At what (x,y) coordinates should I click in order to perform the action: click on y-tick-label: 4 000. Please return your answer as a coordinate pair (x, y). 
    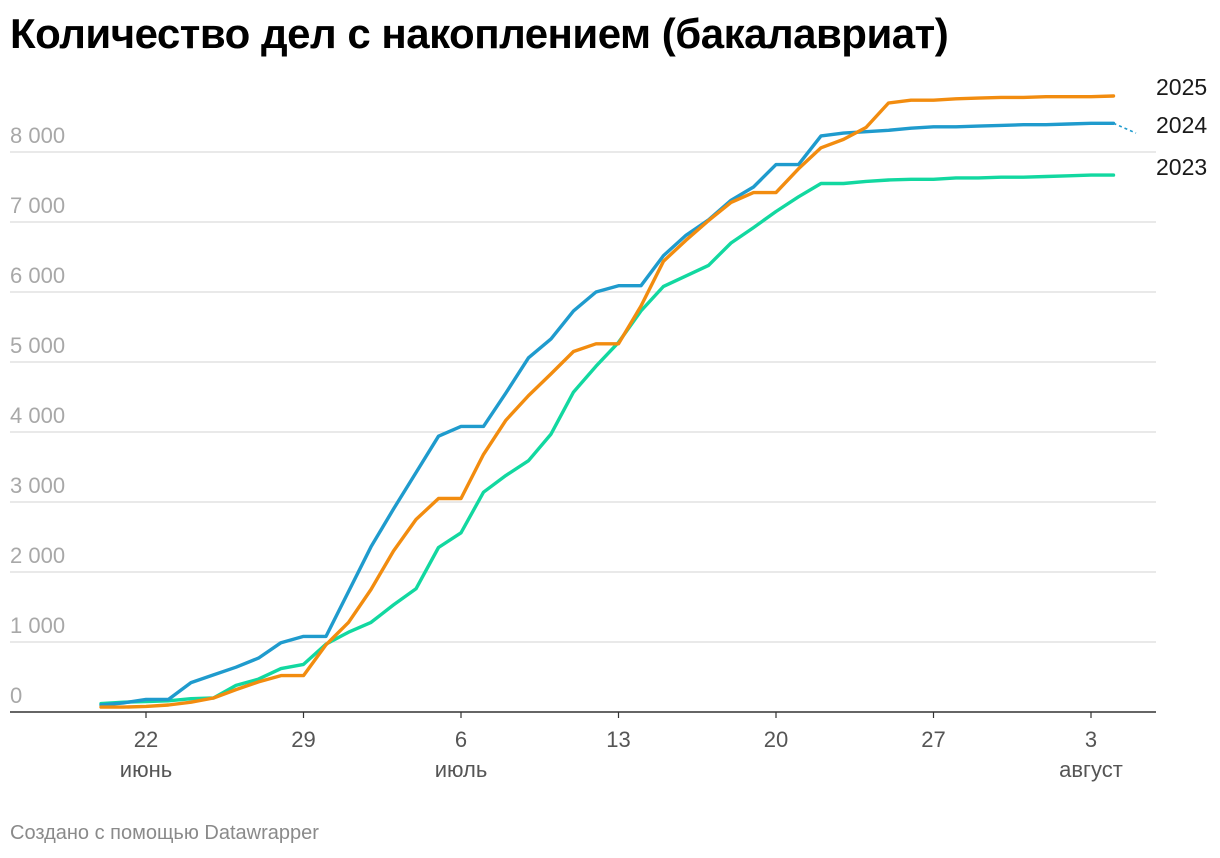
    Looking at the image, I should click on (37, 415).